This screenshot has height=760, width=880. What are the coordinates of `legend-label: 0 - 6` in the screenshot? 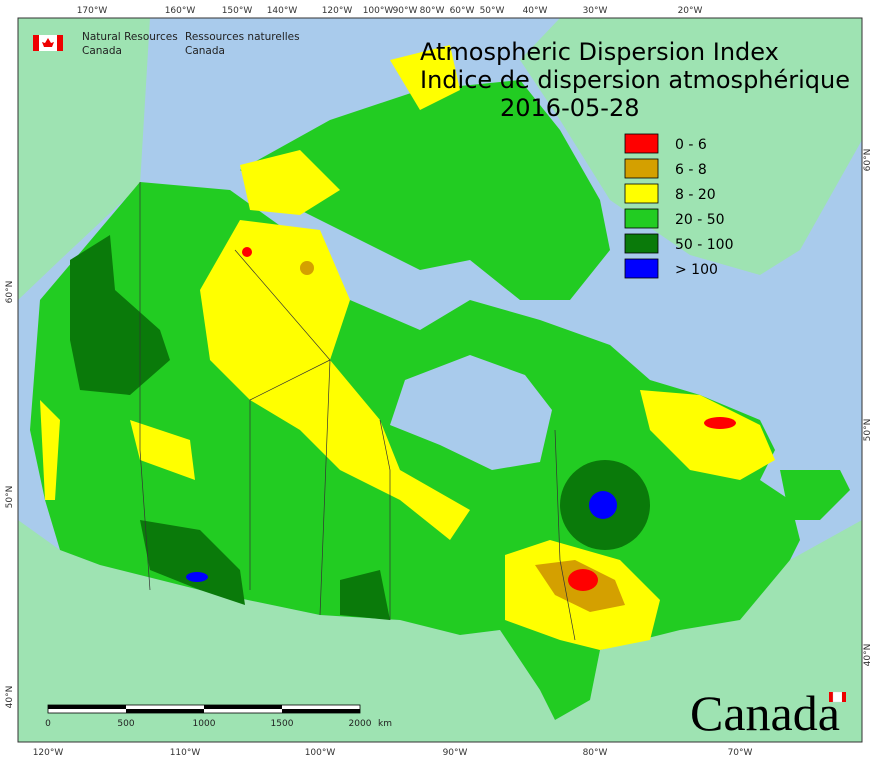 It's located at (691, 145).